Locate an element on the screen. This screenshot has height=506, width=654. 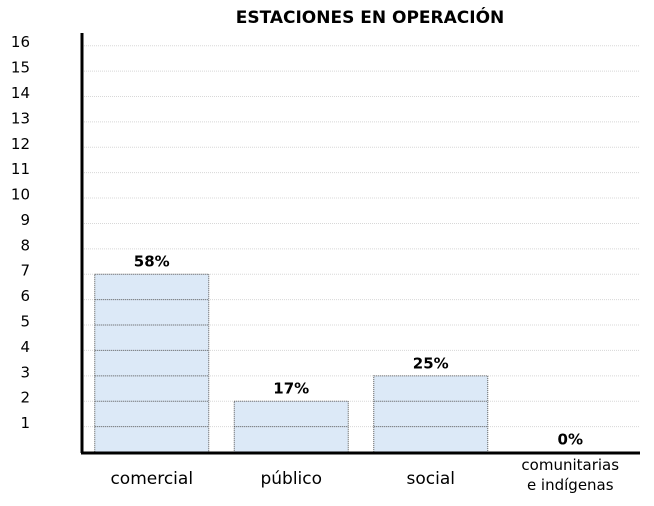
y-tick-label: 8 is located at coordinates (25, 245).